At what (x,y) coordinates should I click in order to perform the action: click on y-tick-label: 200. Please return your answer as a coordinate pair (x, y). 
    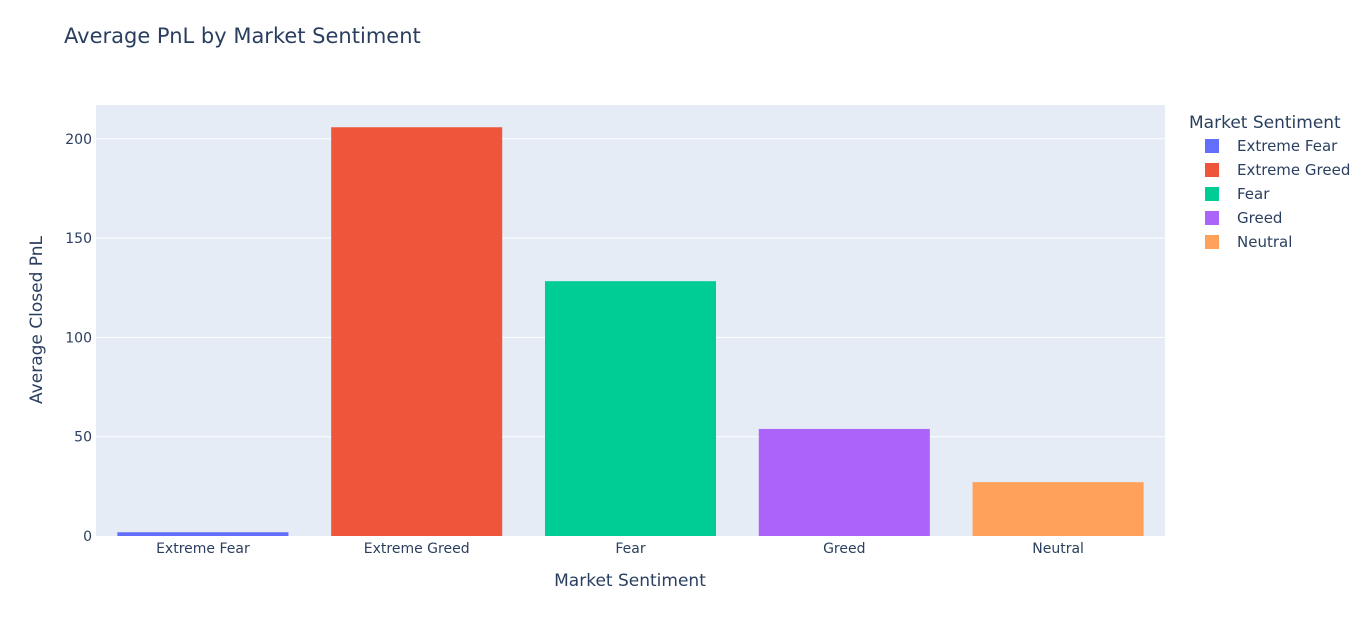
    Looking at the image, I should click on (78, 140).